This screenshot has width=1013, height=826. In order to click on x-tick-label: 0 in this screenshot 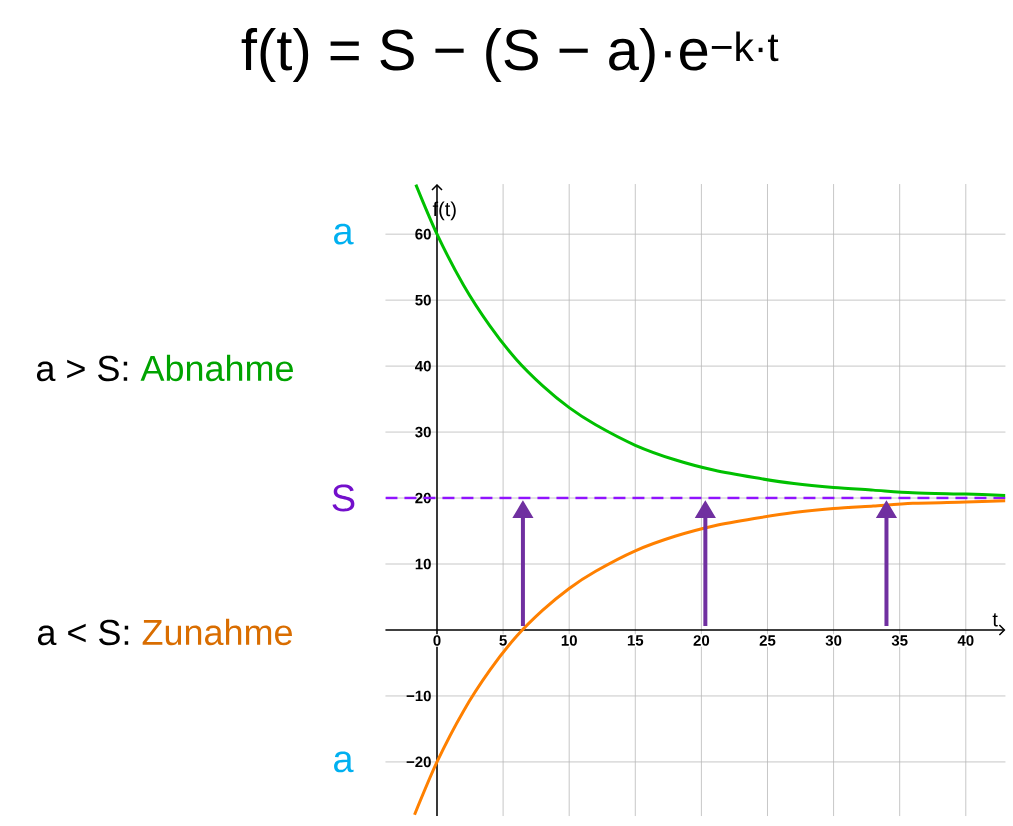, I will do `click(437, 640)`.